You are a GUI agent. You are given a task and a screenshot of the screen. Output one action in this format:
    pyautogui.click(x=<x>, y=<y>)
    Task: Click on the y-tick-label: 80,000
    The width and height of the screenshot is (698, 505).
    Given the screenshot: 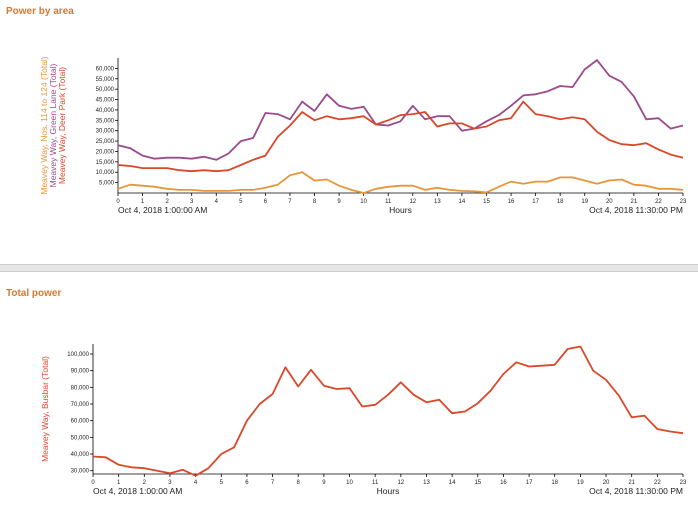 What is the action you would take?
    pyautogui.click(x=80, y=388)
    